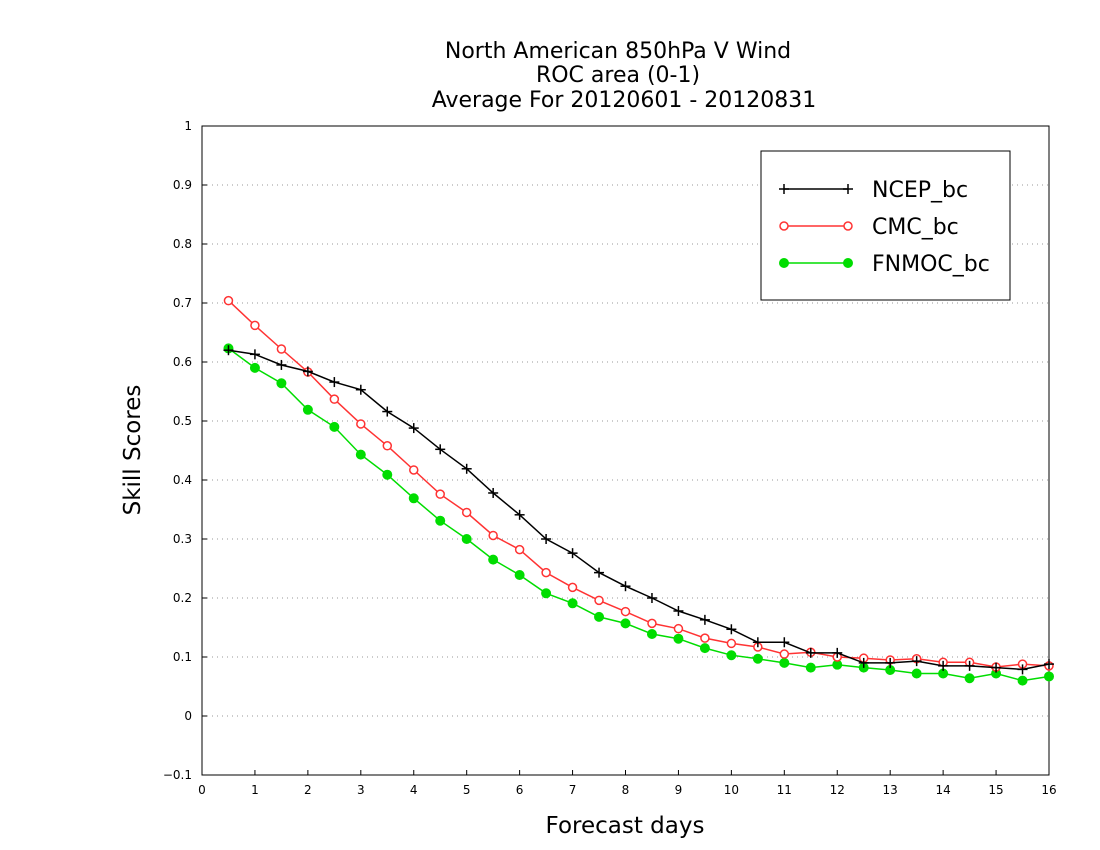  Describe the element at coordinates (188, 126) in the screenshot. I see `y-tick-label: 1` at that location.